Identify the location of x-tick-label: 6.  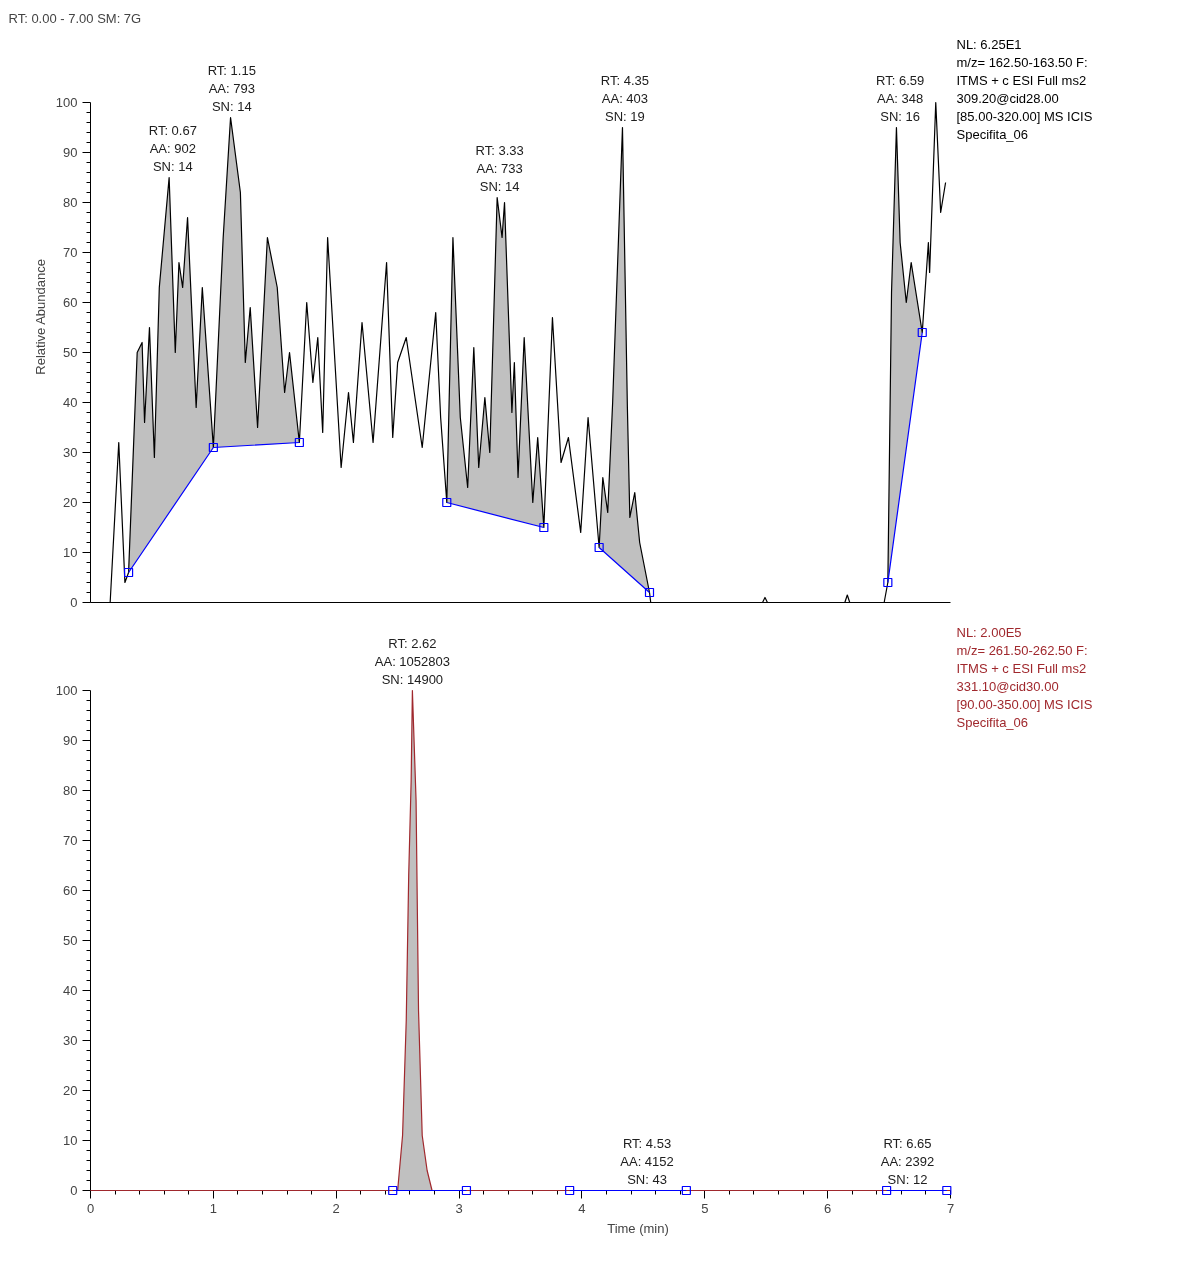
(828, 1208).